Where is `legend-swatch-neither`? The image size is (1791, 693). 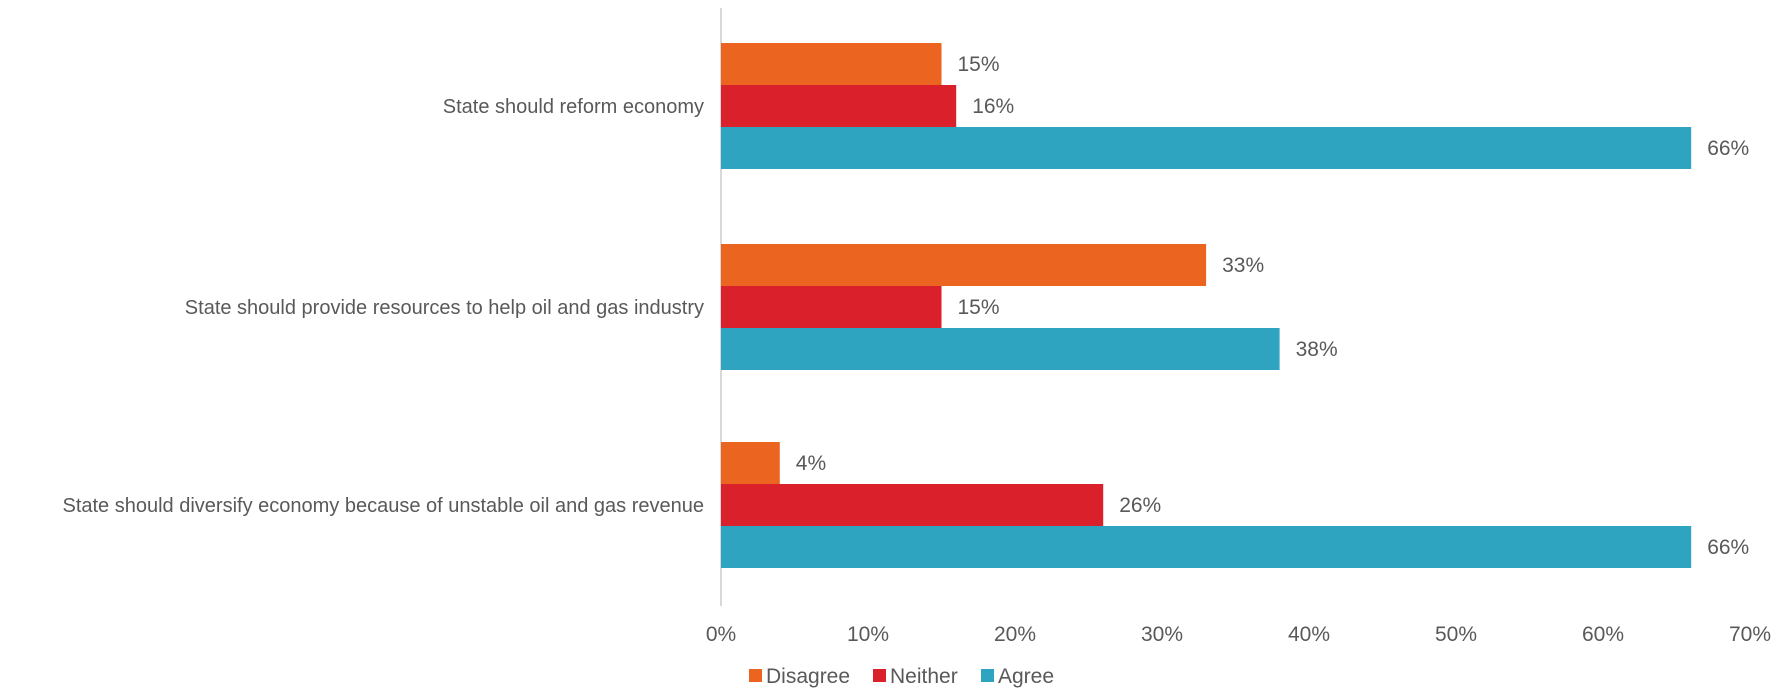
legend-swatch-neither is located at coordinates (879, 675).